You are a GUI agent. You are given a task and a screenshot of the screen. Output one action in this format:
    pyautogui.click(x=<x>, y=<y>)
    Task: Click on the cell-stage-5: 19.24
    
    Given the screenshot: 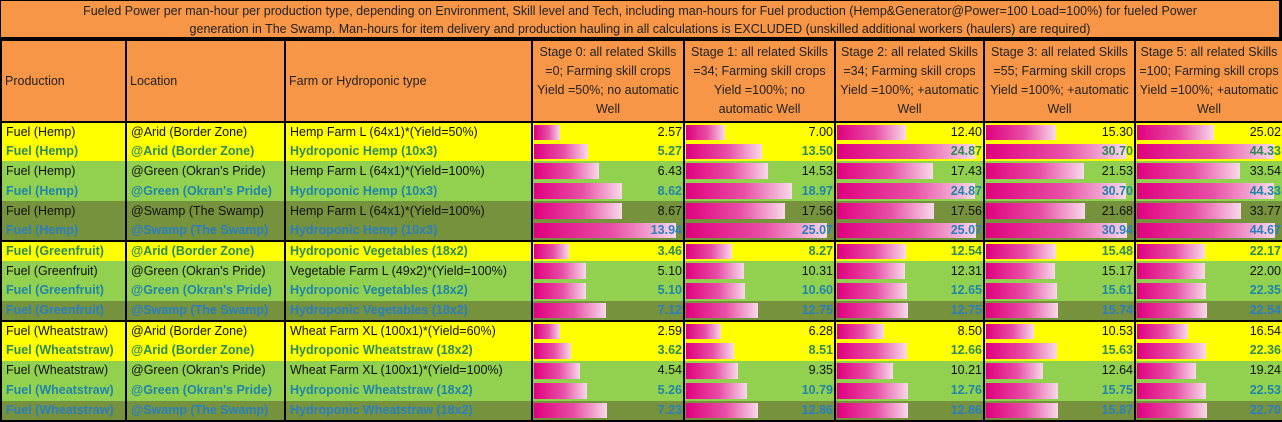 What is the action you would take?
    pyautogui.click(x=1208, y=370)
    